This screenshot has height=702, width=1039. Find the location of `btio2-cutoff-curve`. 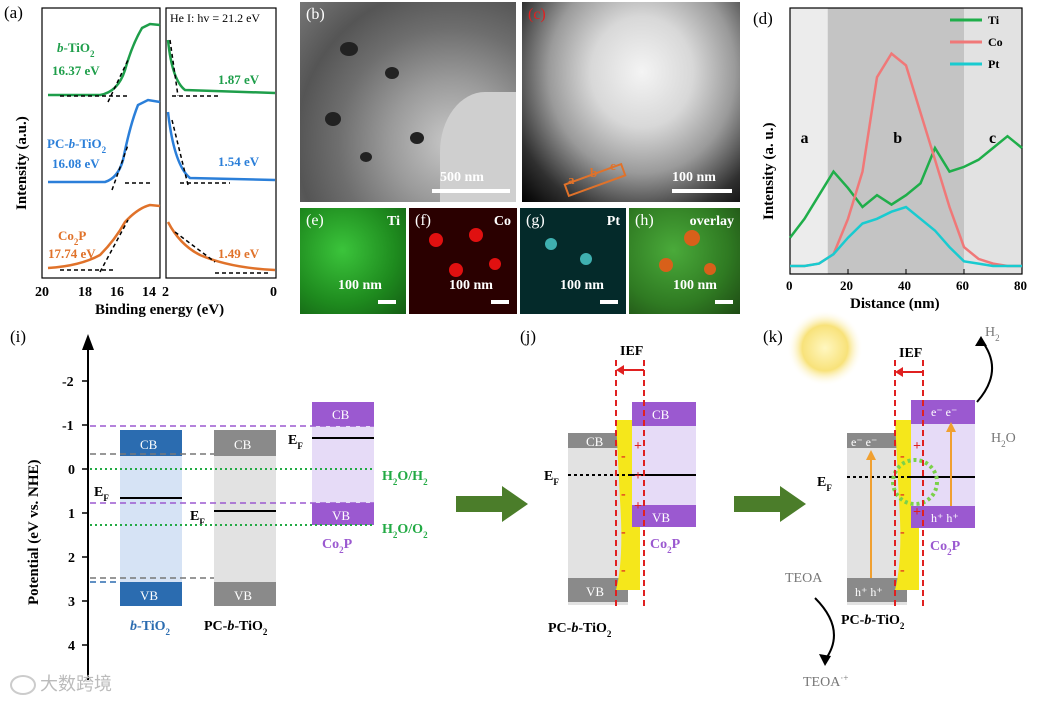

btio2-cutoff-curve is located at coordinates (104, 59).